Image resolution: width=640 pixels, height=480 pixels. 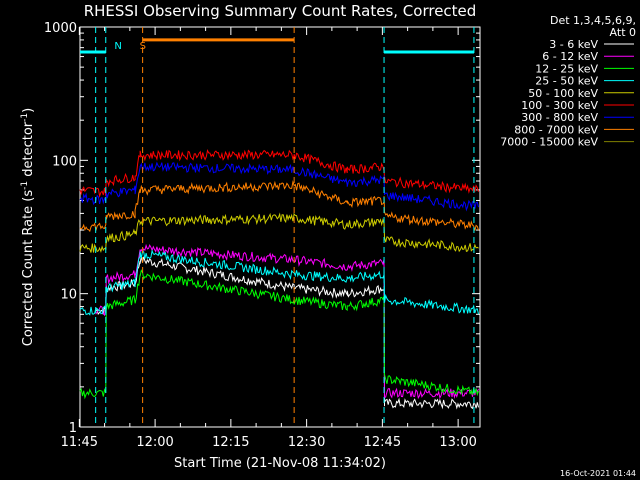 I want to click on x-tick-label: 13:00, so click(x=457, y=442).